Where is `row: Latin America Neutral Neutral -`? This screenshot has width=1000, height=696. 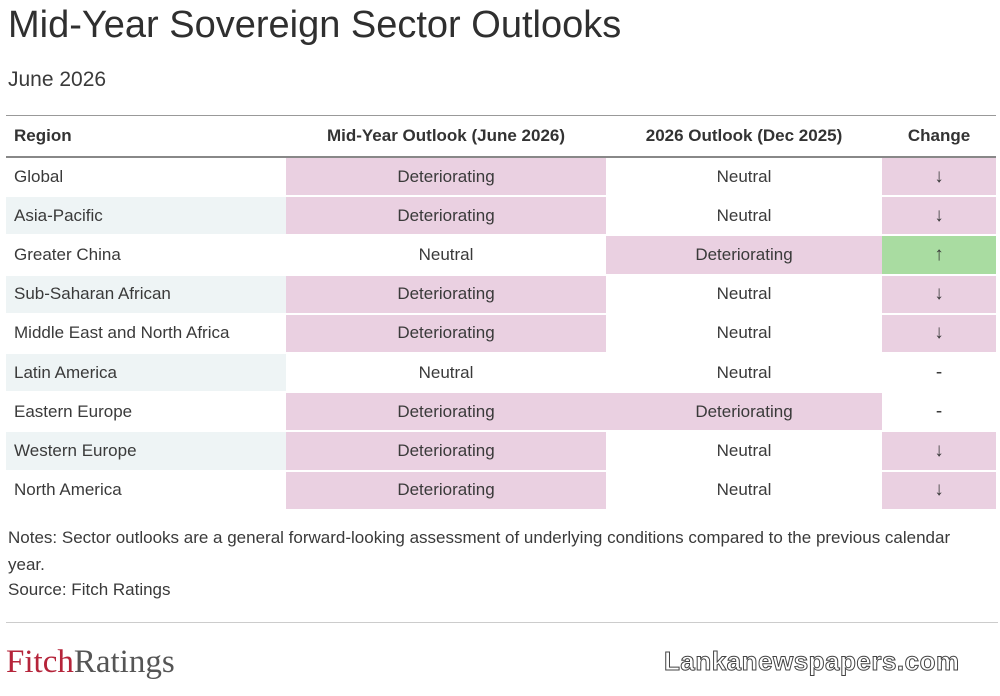 row: Latin America Neutral Neutral - is located at coordinates (501, 373).